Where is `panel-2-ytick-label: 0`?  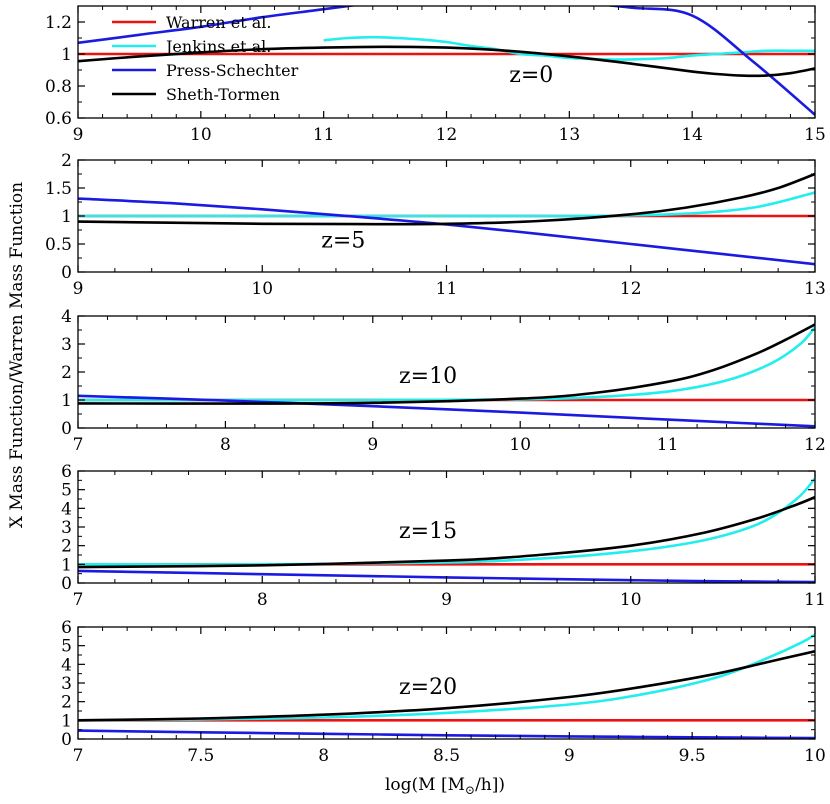
panel-2-ytick-label: 0 is located at coordinates (66, 273).